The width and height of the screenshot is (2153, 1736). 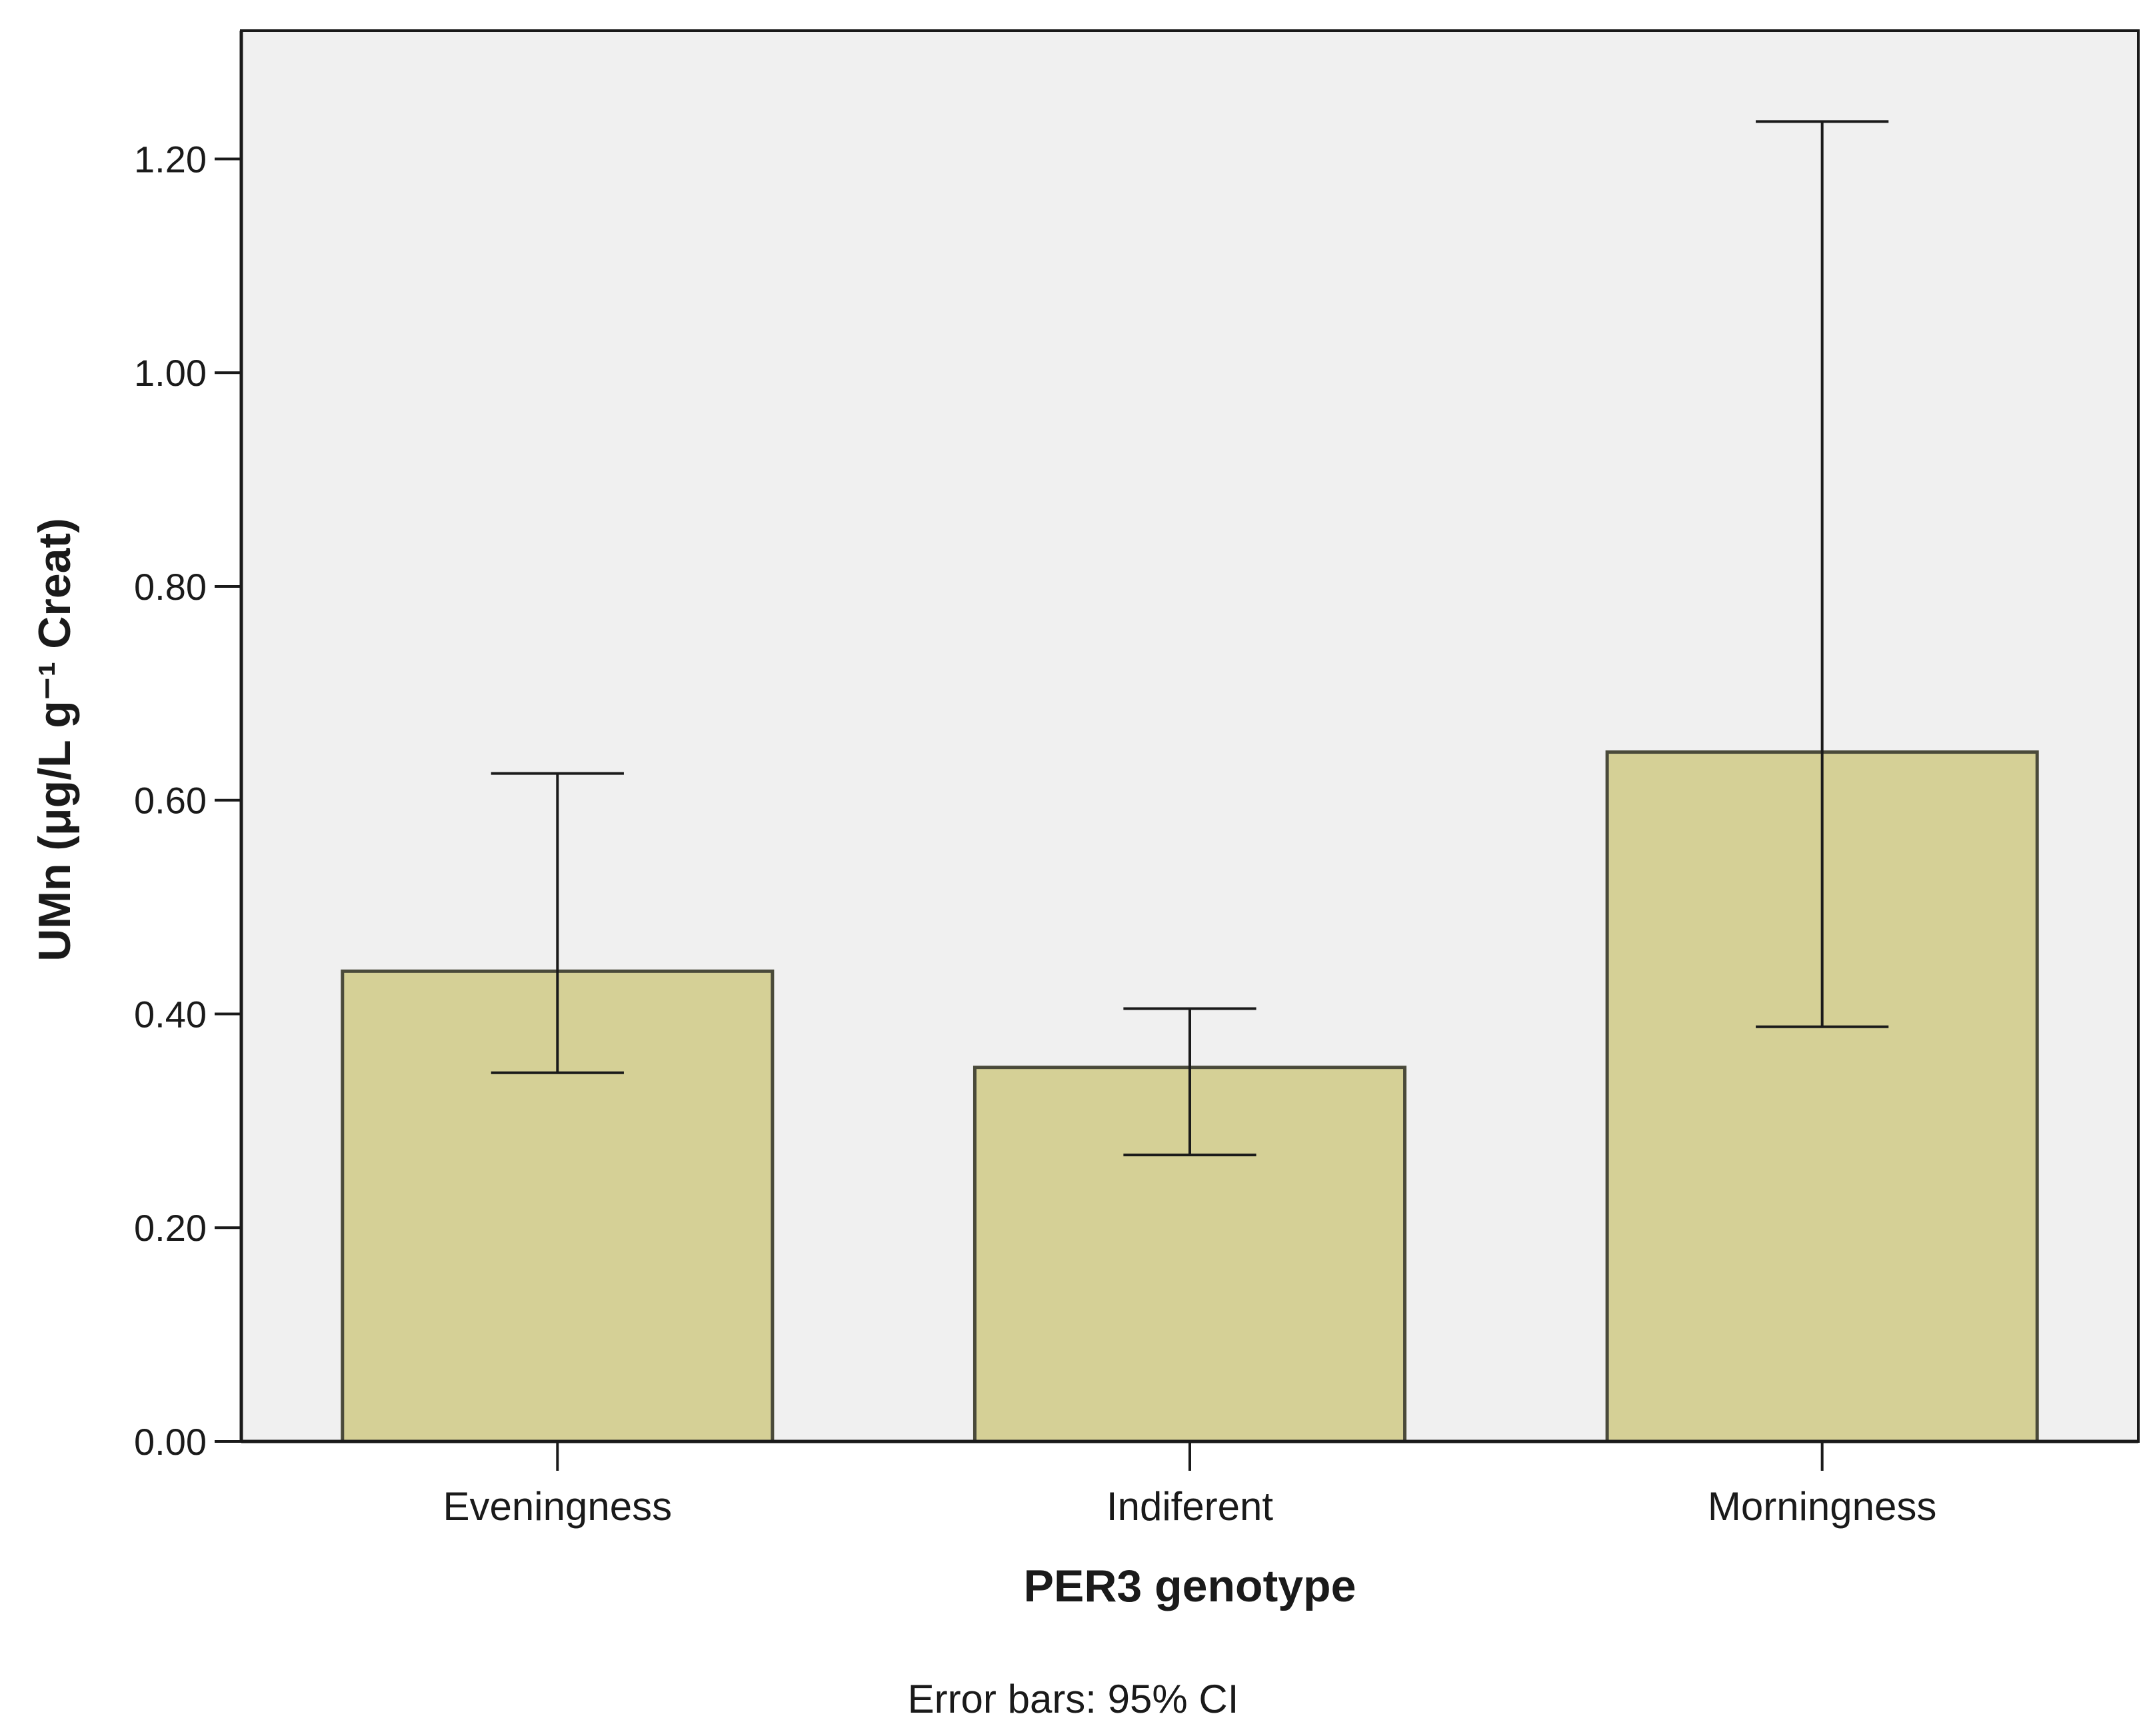 I want to click on x-tick-label: Indiferent, so click(x=1189, y=1506).